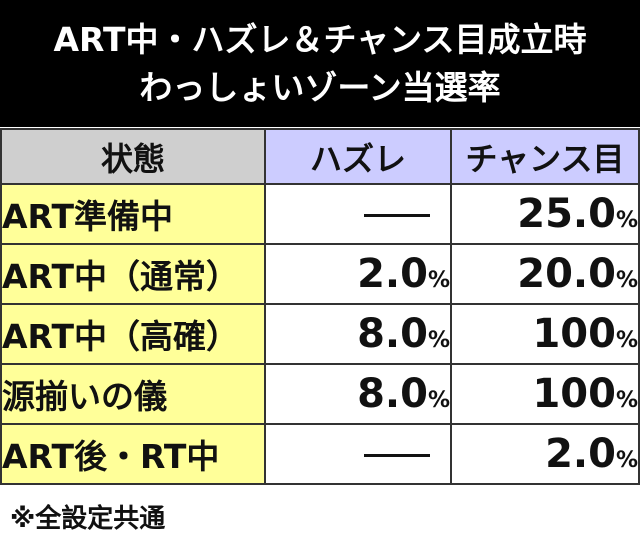 Image resolution: width=640 pixels, height=540 pixels. Describe the element at coordinates (133, 334) in the screenshot. I see `row-label: ART中（高確）` at that location.